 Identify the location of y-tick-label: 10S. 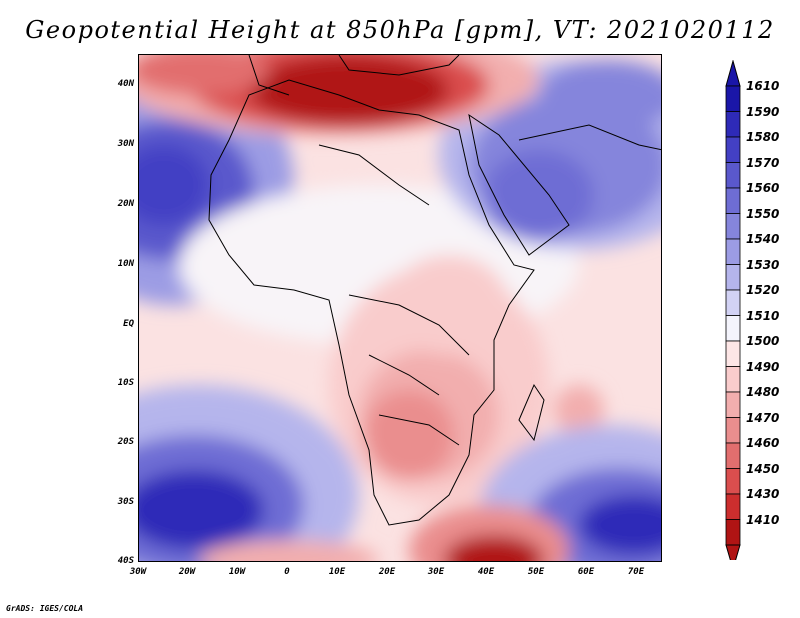
(125, 383).